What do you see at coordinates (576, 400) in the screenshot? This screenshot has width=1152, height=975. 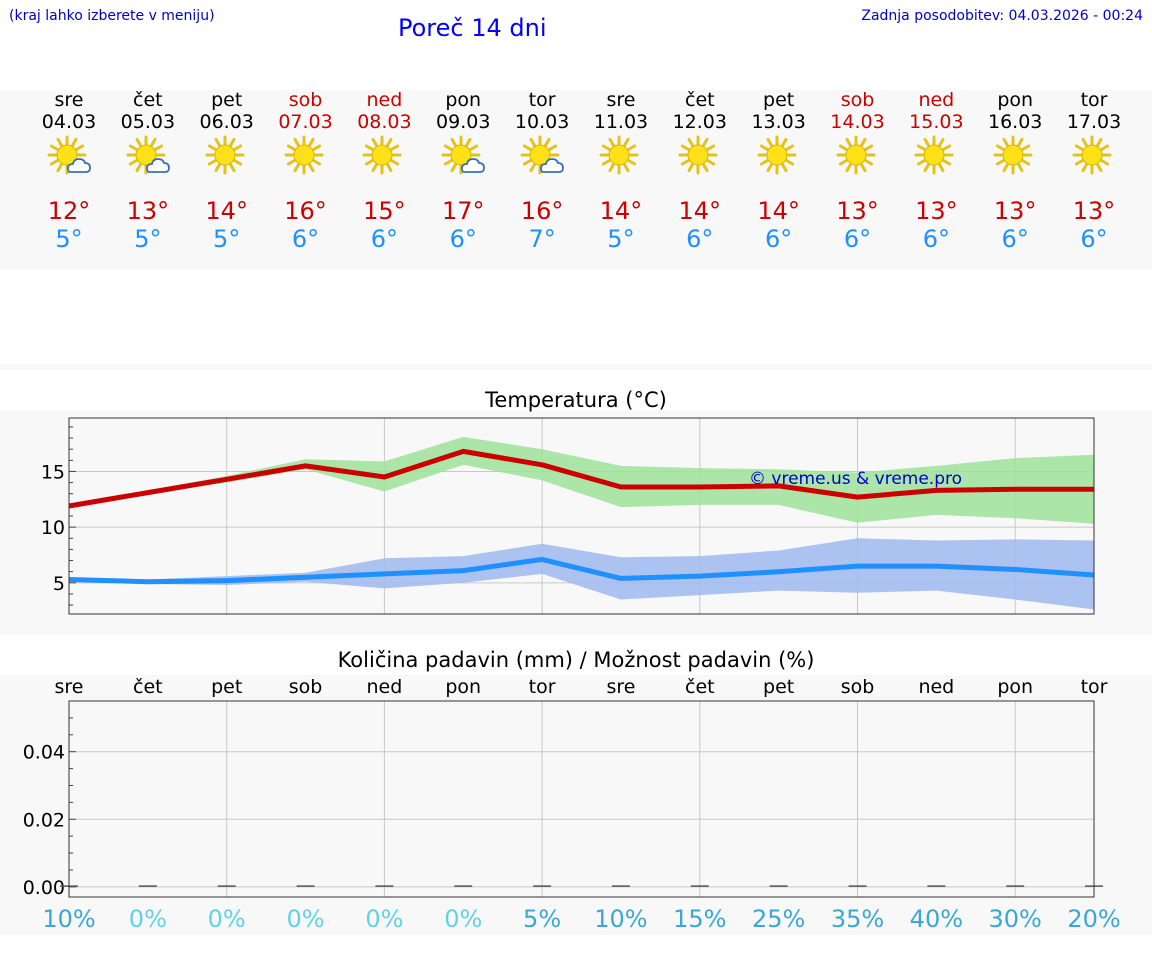 I see `temperature-chart-title: Temperatura (°C)` at bounding box center [576, 400].